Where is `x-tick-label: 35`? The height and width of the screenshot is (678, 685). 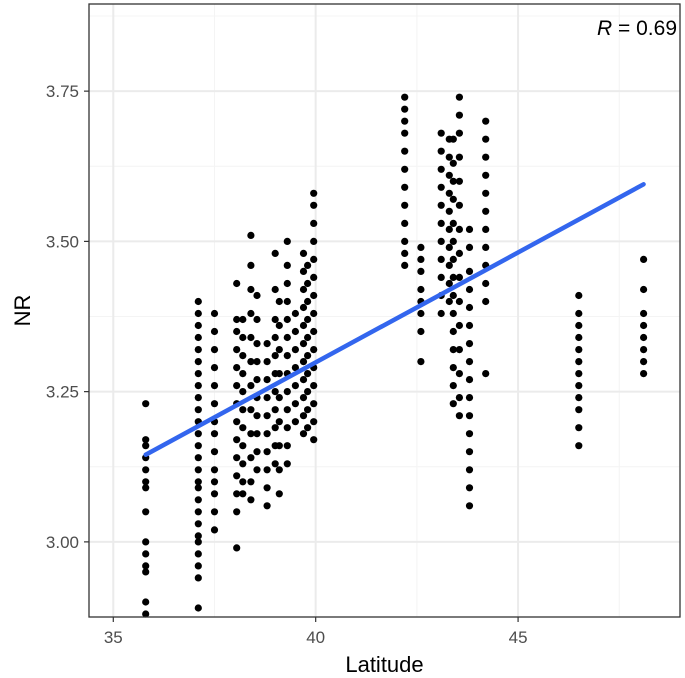 x-tick-label: 35 is located at coordinates (113, 637).